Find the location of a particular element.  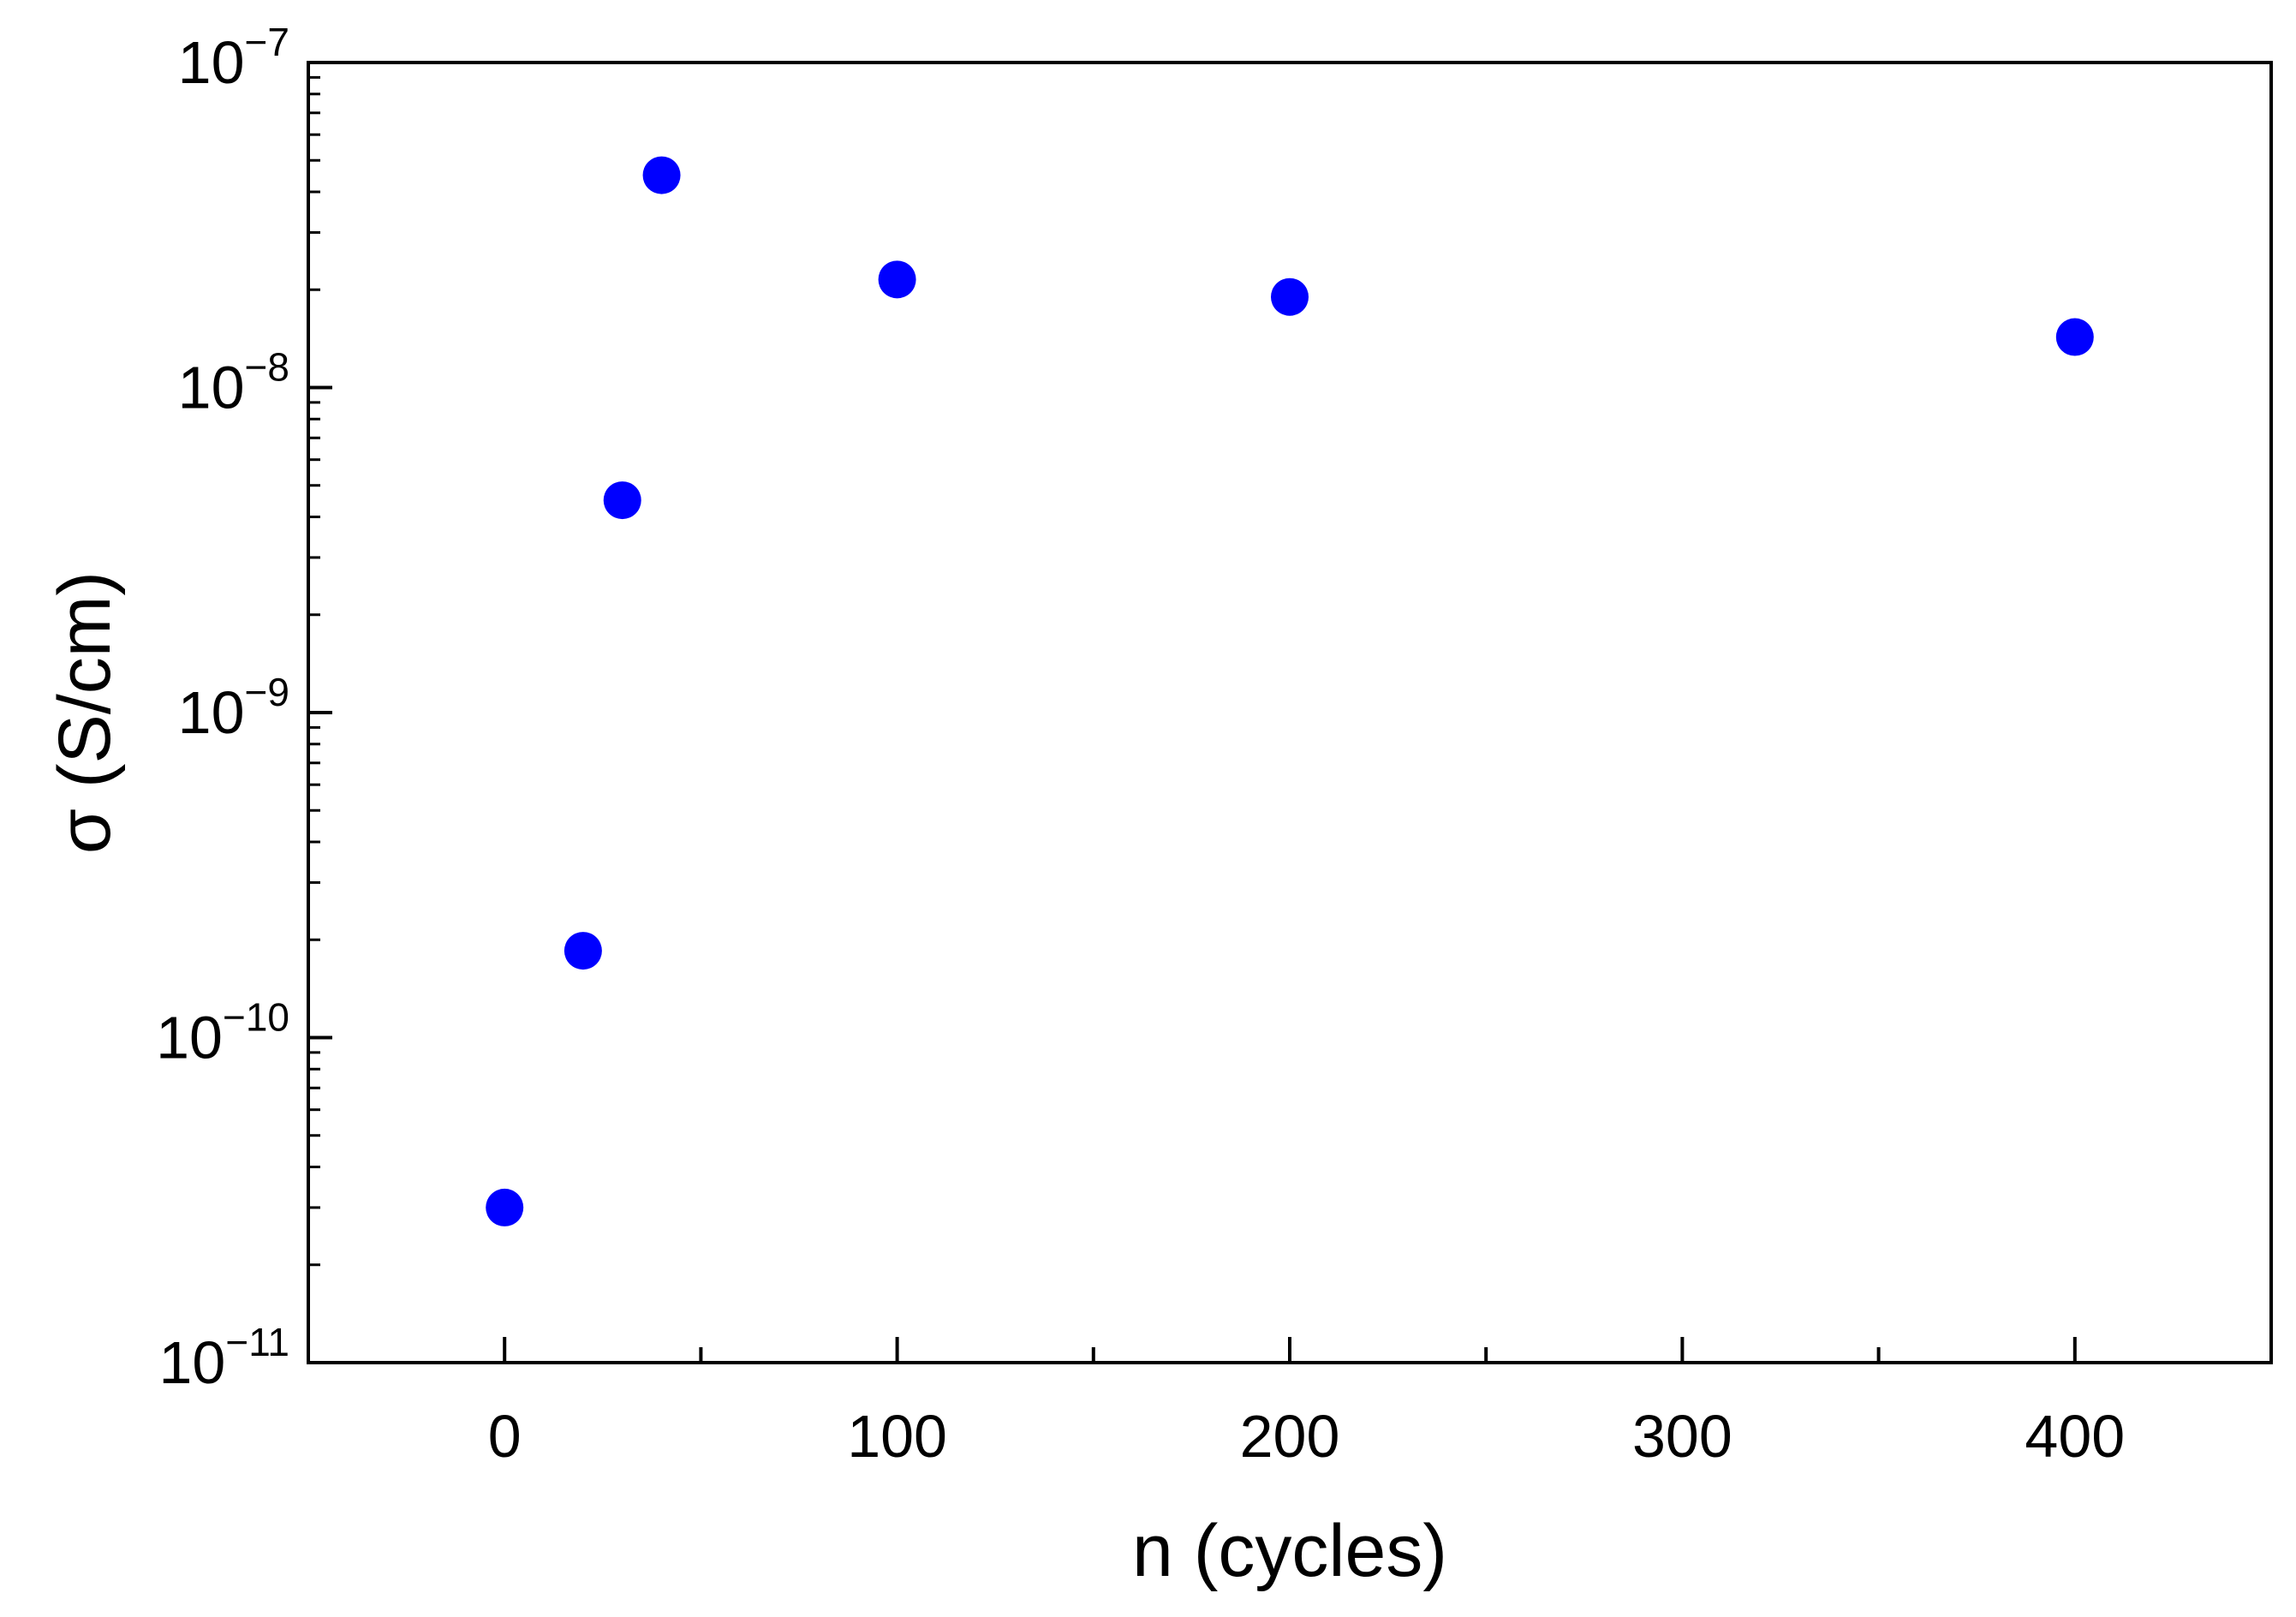

x-tick-label: 400 is located at coordinates (2075, 1436).